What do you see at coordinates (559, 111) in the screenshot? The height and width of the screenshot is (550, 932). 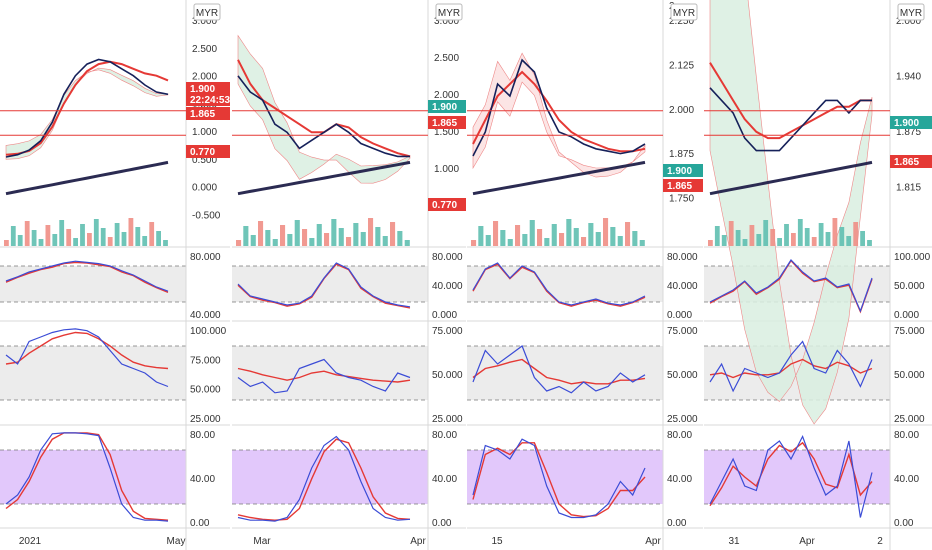 I see `ema-line` at bounding box center [559, 111].